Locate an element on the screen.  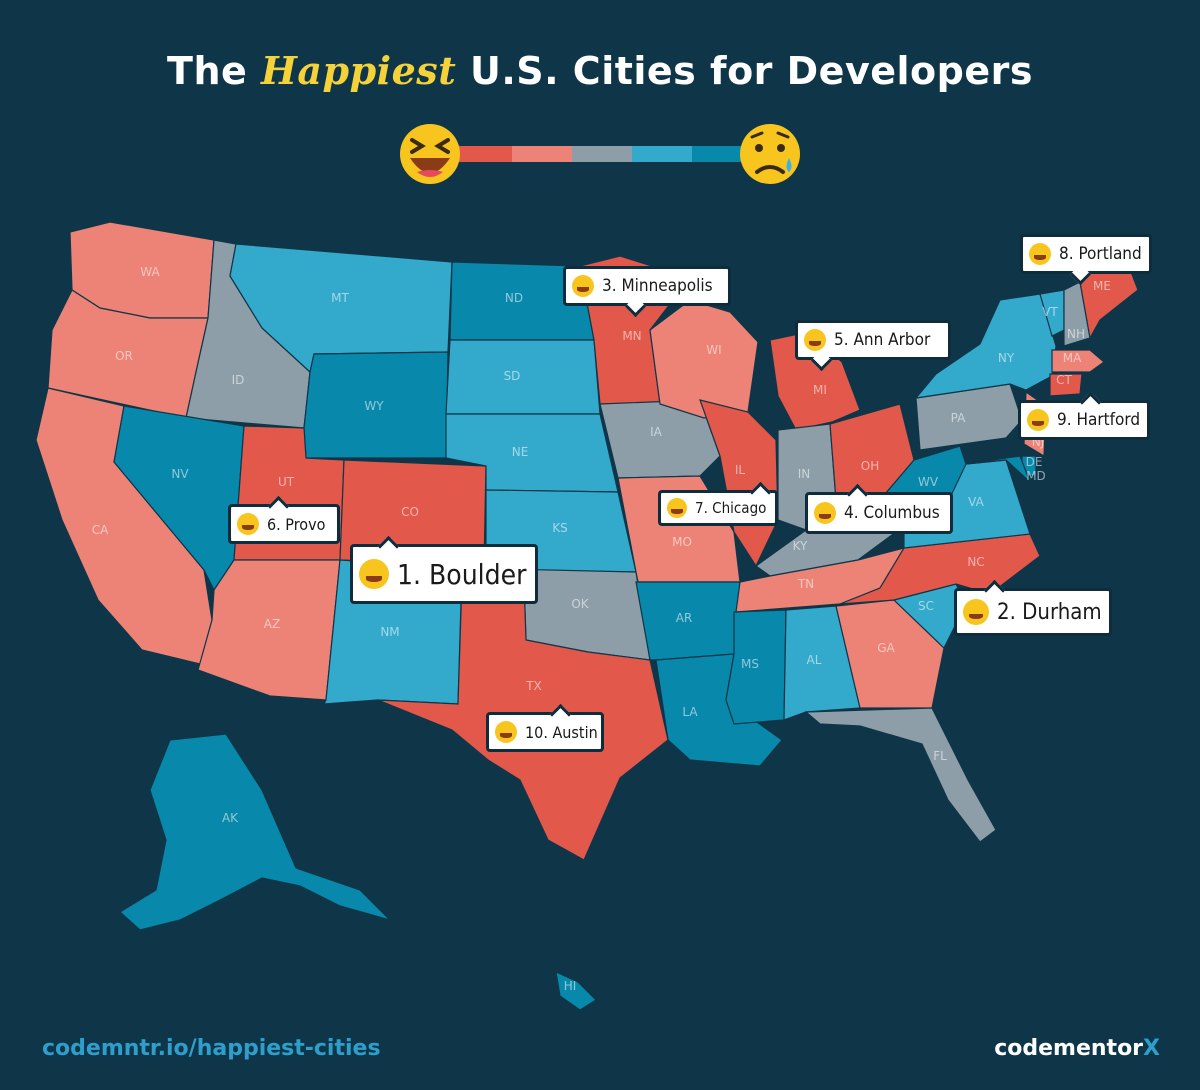
city-callout: 1. Boulder is located at coordinates (444, 569).